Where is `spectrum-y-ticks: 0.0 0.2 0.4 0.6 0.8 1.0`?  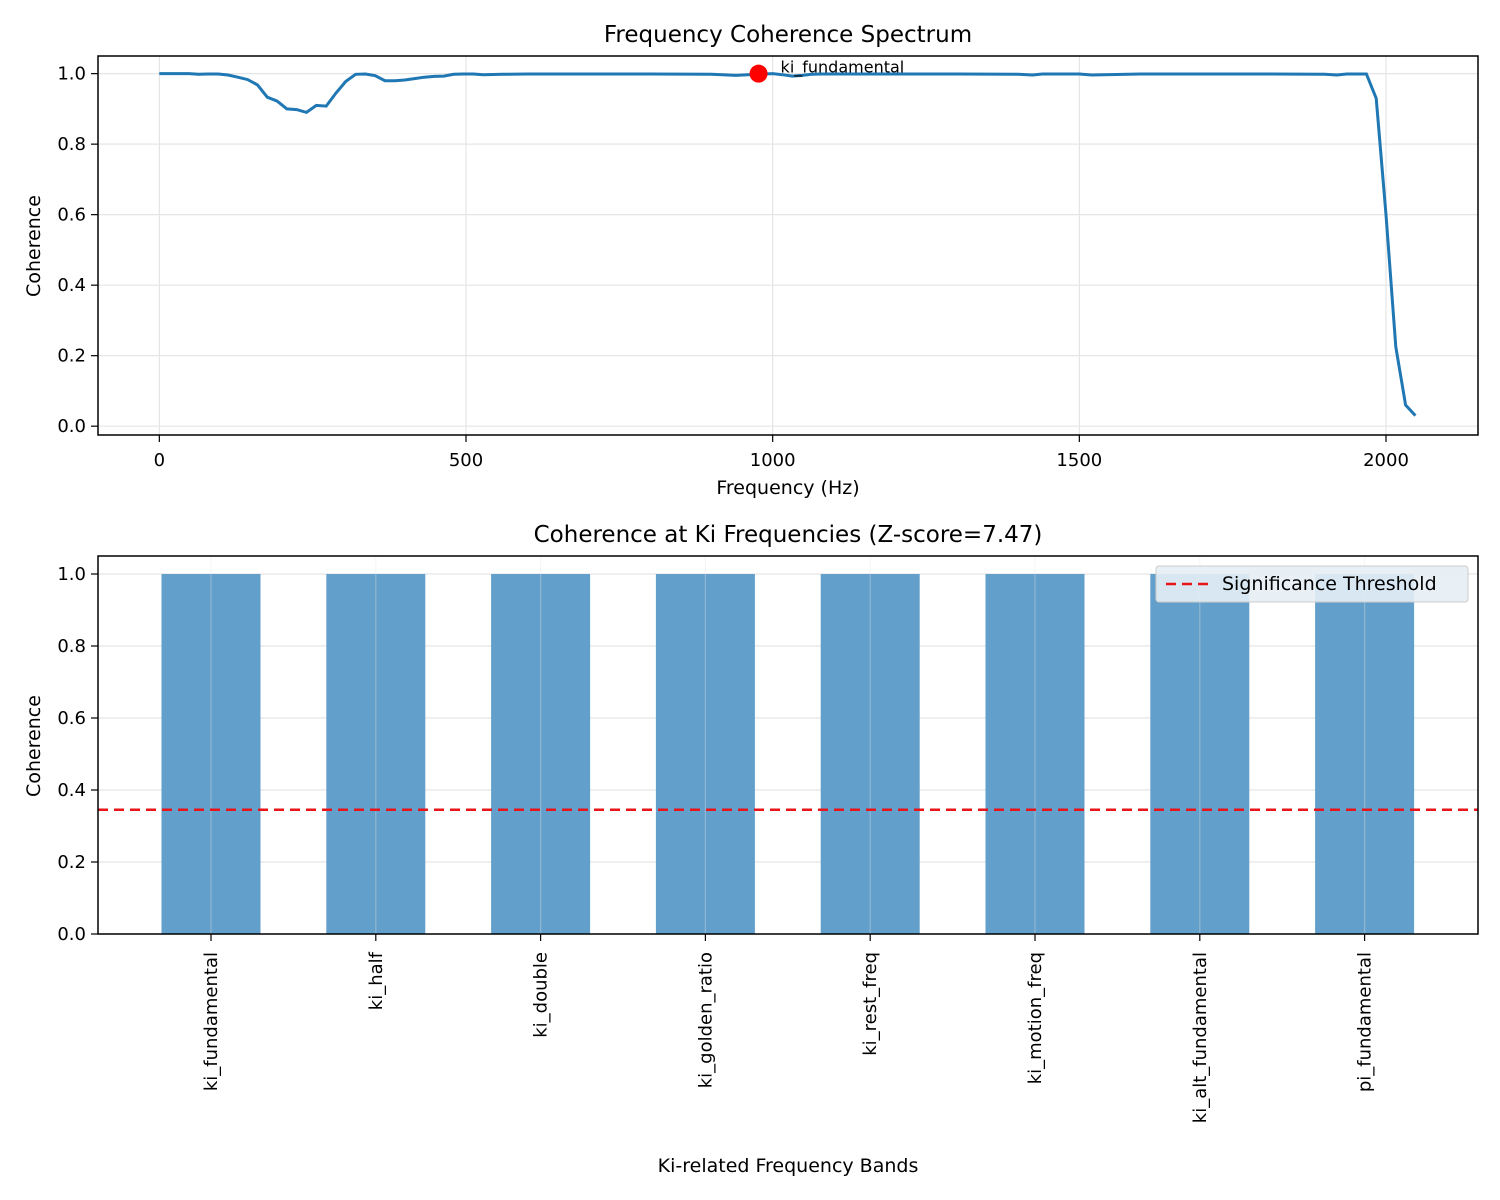
spectrum-y-ticks: 0.0 0.2 0.4 0.6 0.8 1.0 is located at coordinates (77, 250).